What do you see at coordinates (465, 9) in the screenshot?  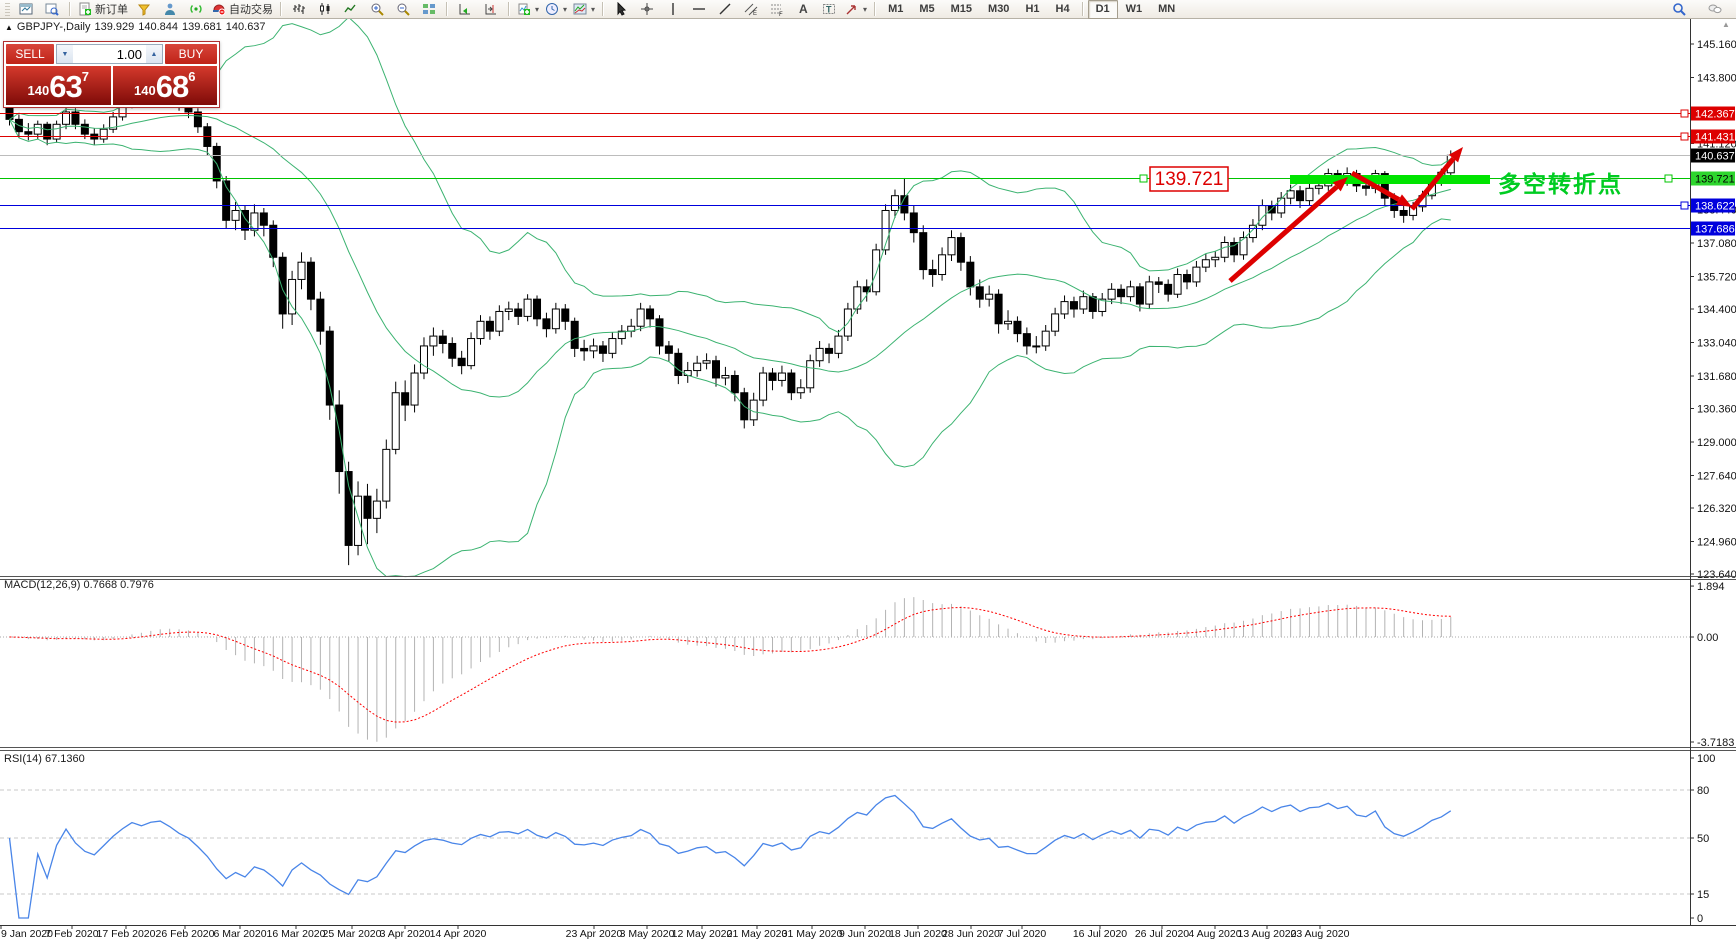 I see `auto-scroll-button` at bounding box center [465, 9].